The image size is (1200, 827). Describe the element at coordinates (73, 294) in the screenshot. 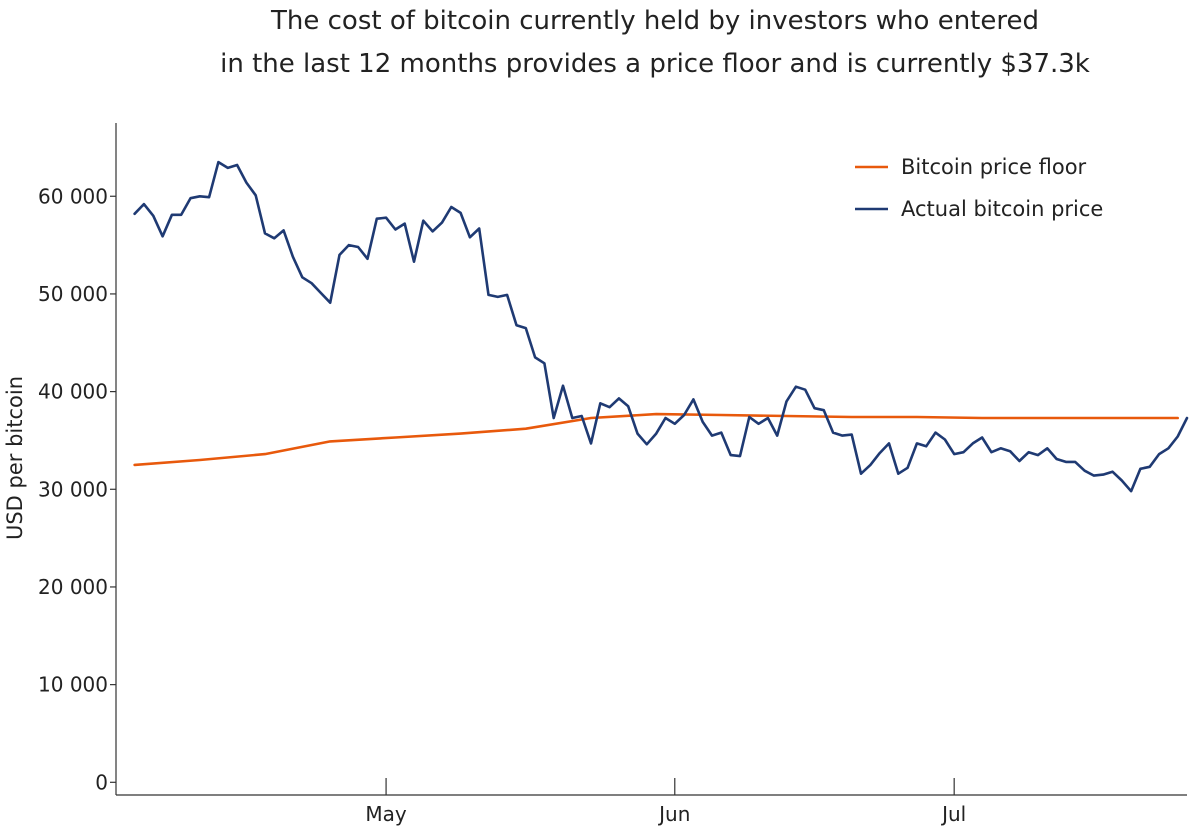

I see `y-tick-label: 50 000` at that location.